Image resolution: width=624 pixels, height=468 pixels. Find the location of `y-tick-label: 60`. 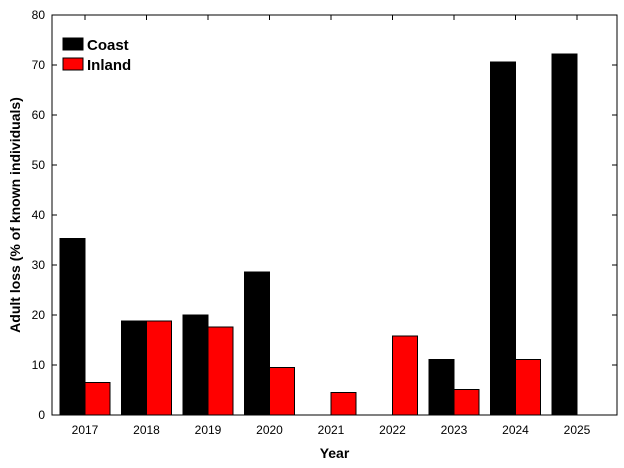

y-tick-label: 60 is located at coordinates (39, 115).